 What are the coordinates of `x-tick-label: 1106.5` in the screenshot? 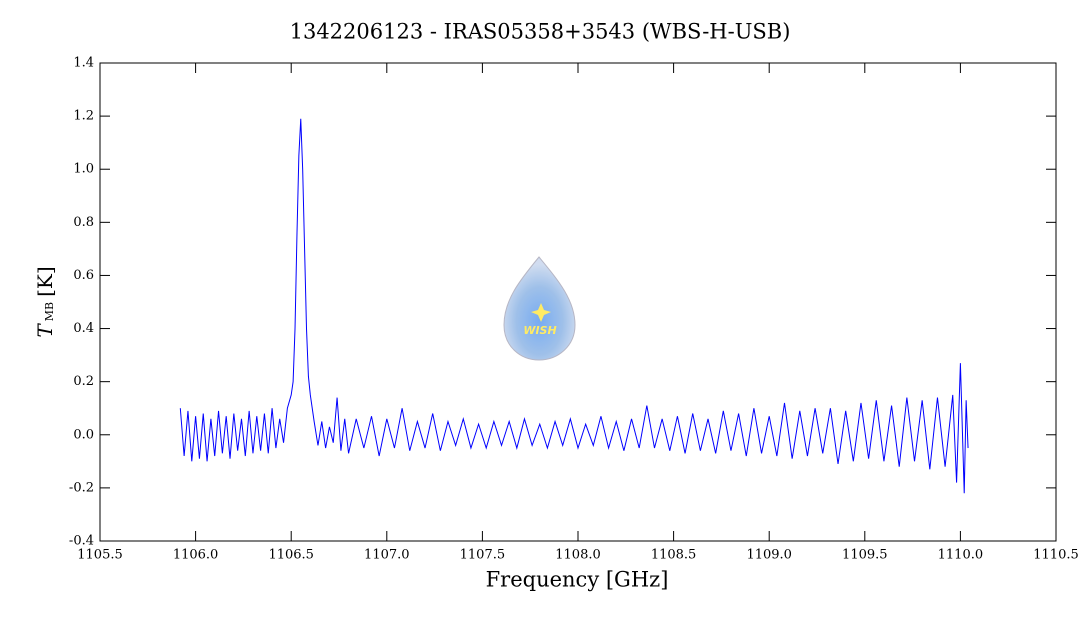 It's located at (291, 555).